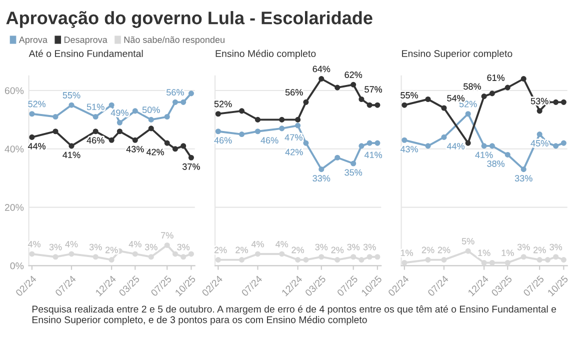 The image size is (576, 345). Describe the element at coordinates (191, 166) in the screenshot. I see `data-label: 37%` at that location.